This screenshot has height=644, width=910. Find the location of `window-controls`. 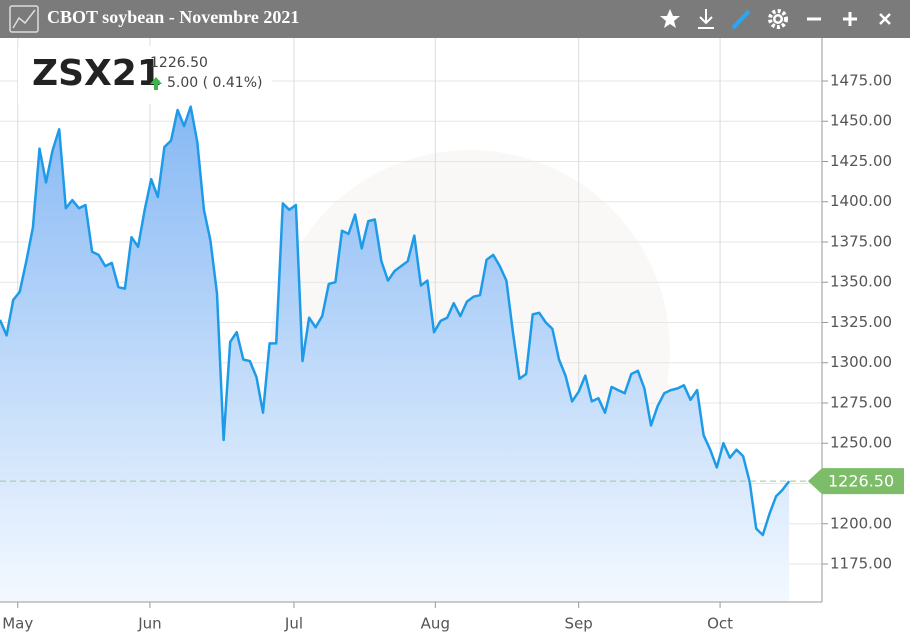

window-controls is located at coordinates (775, 19).